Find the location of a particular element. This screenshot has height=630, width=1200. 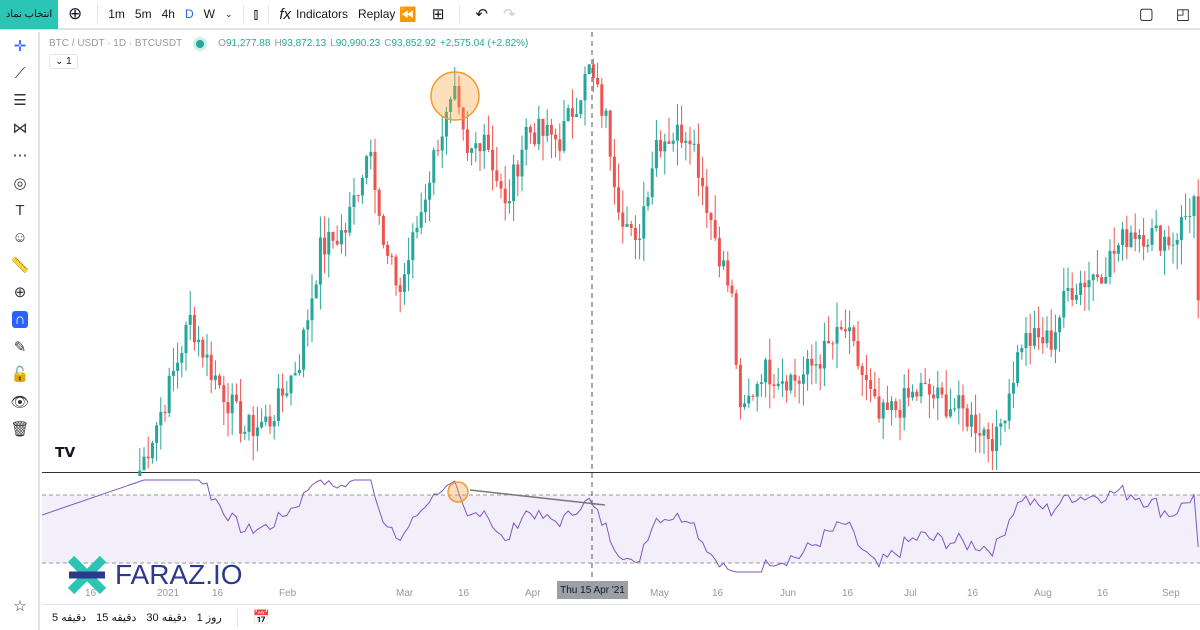

fib-retracement-icon: ☰ is located at coordinates (20, 101).